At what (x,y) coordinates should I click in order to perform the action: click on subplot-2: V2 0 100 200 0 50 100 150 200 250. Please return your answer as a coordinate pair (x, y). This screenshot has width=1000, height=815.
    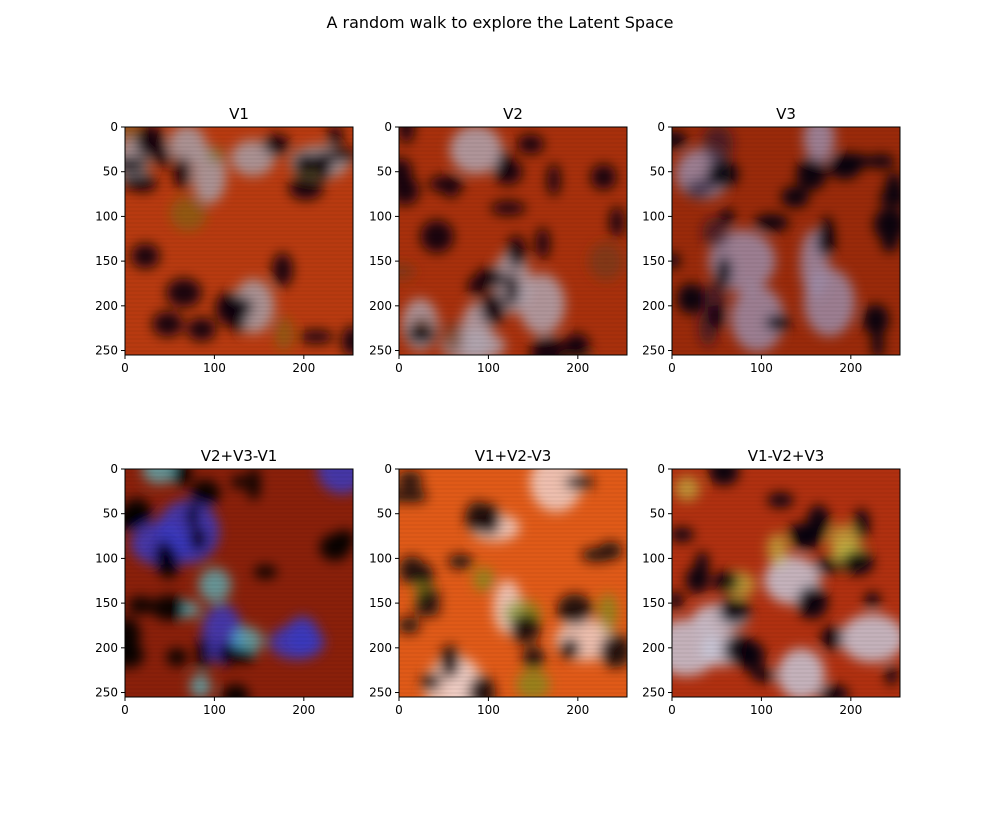
    Looking at the image, I should click on (498, 240).